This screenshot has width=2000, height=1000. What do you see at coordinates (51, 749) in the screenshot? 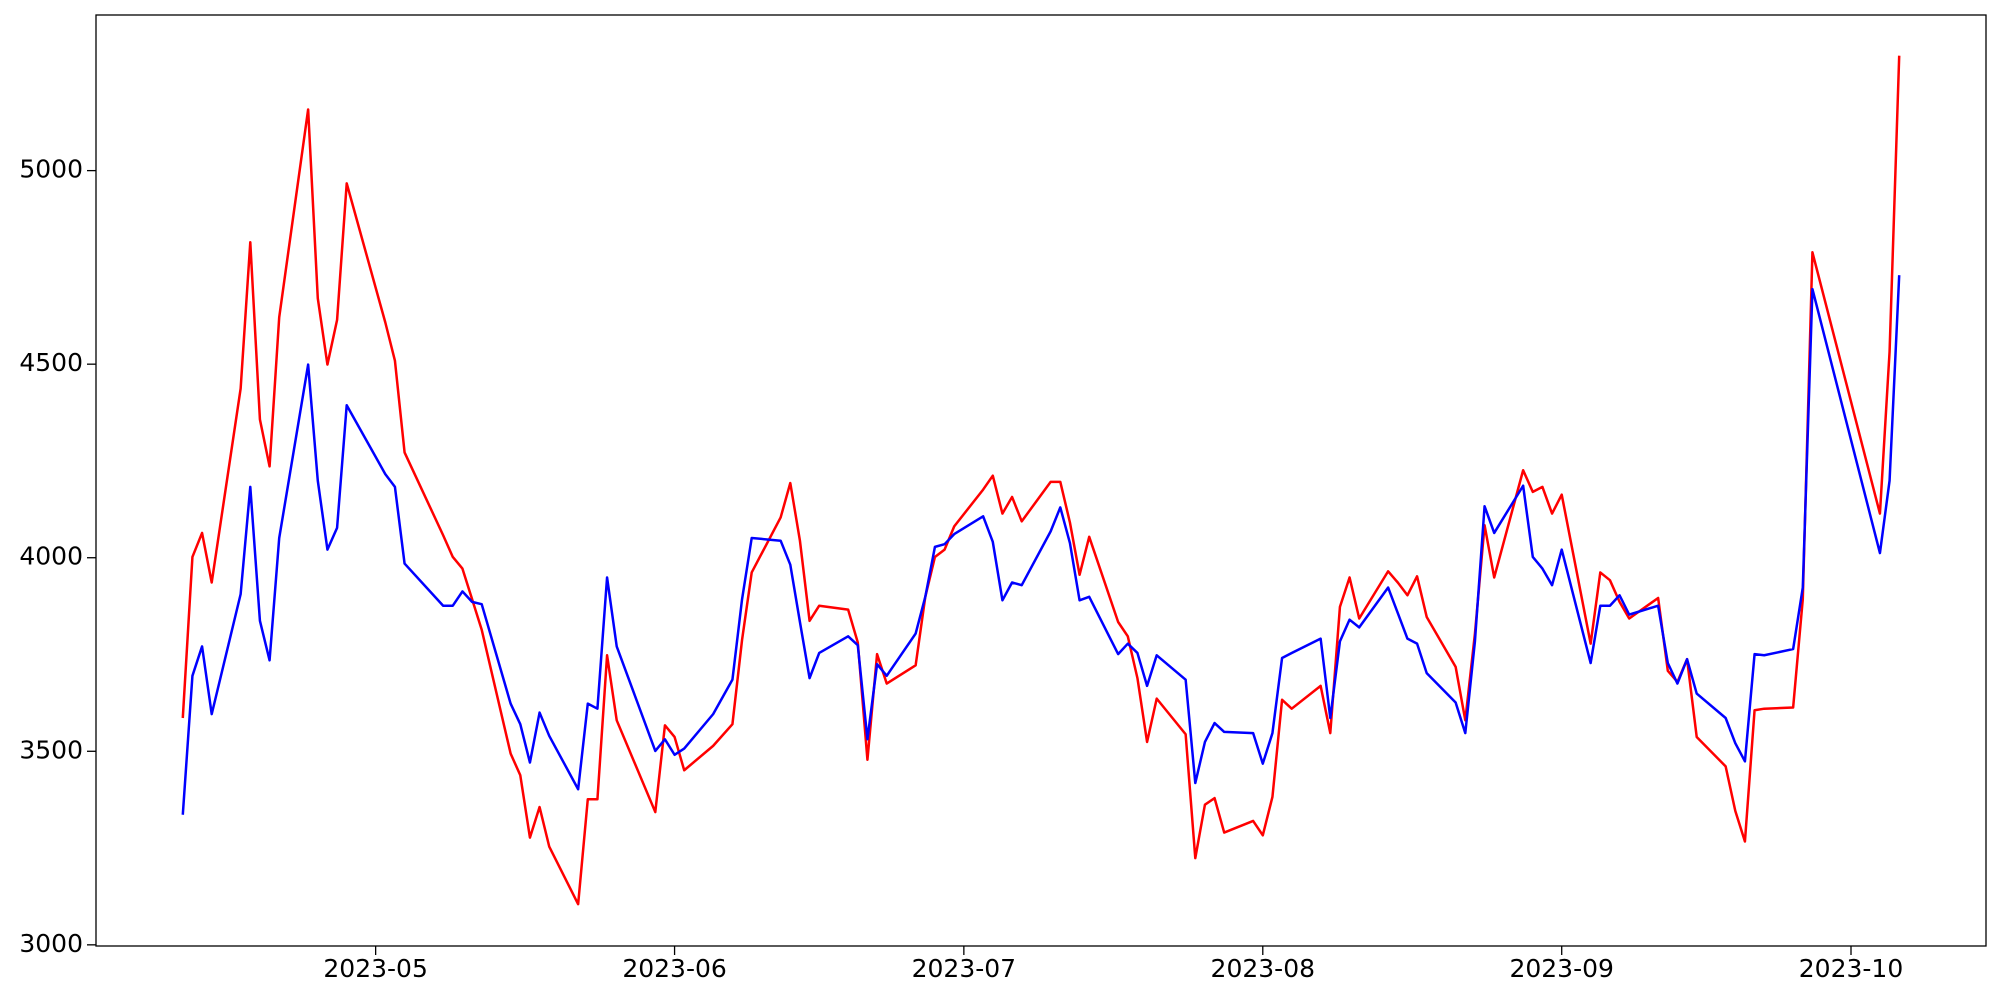
I see `y-tick-label: 3500` at bounding box center [51, 749].